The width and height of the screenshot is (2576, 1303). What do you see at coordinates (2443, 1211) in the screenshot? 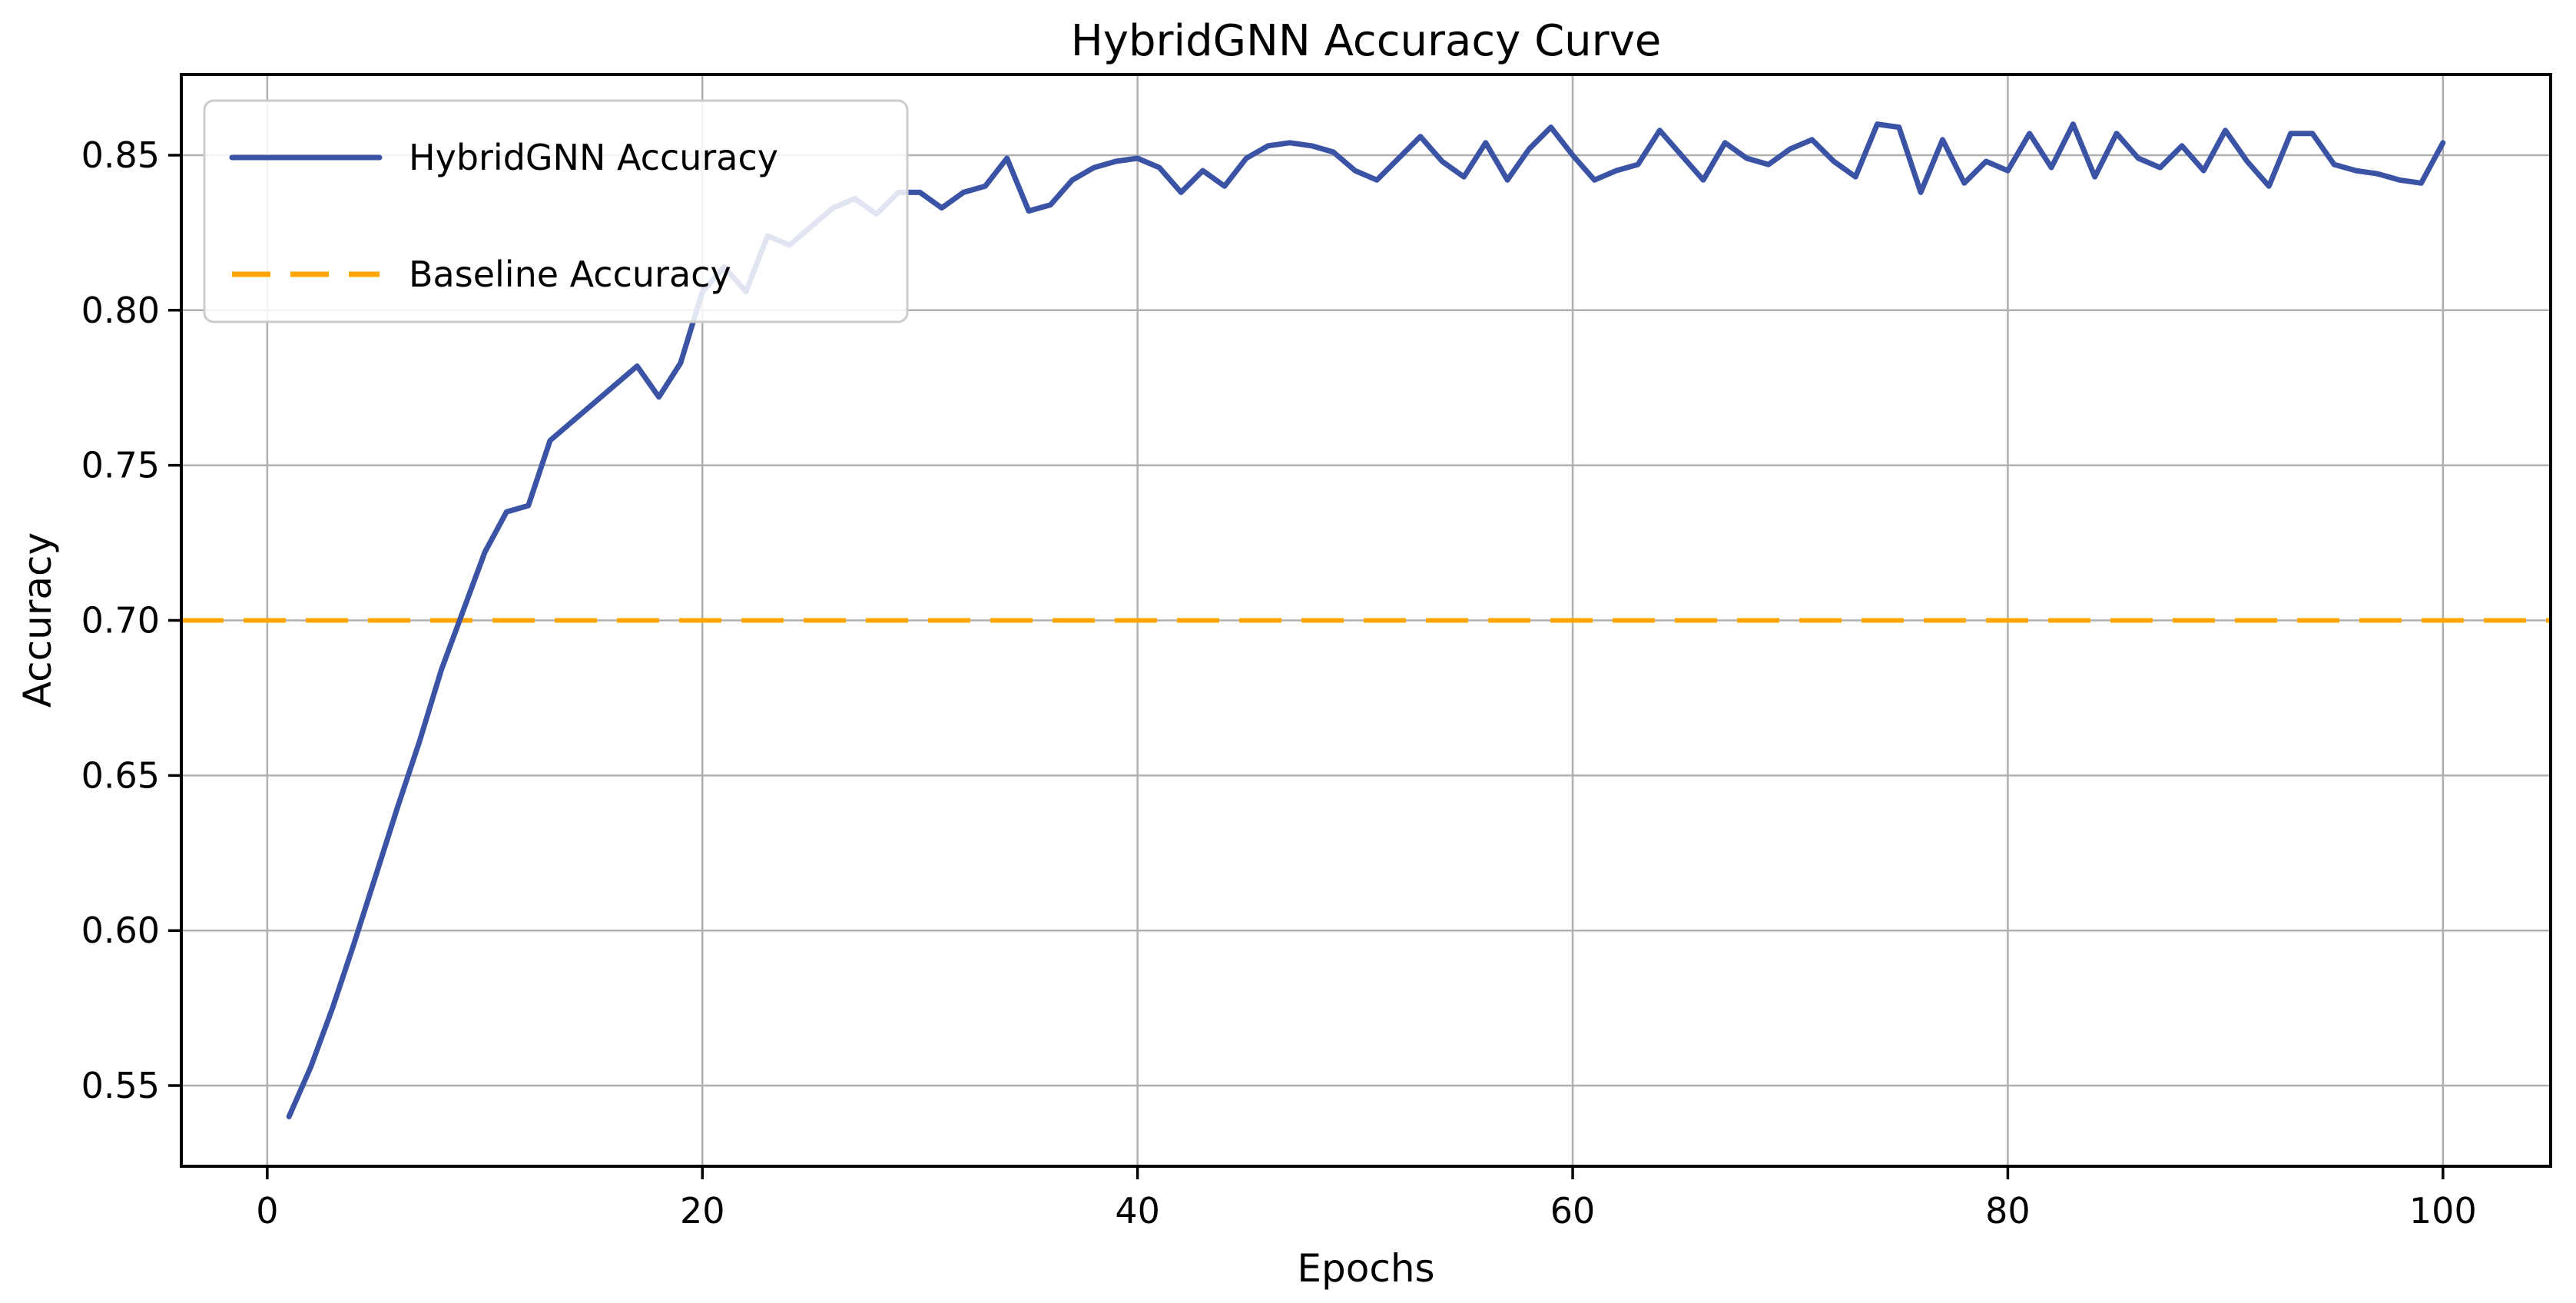
I see `x-tick-label: 100` at bounding box center [2443, 1211].